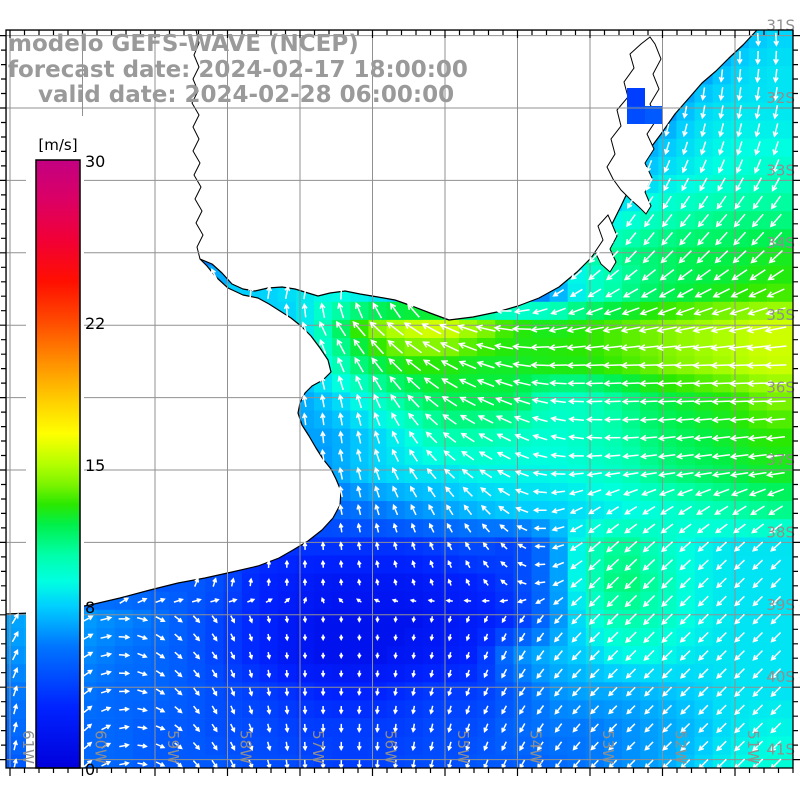 The width and height of the screenshot is (800, 800). I want to click on longitude-label: 61W, so click(28, 747).